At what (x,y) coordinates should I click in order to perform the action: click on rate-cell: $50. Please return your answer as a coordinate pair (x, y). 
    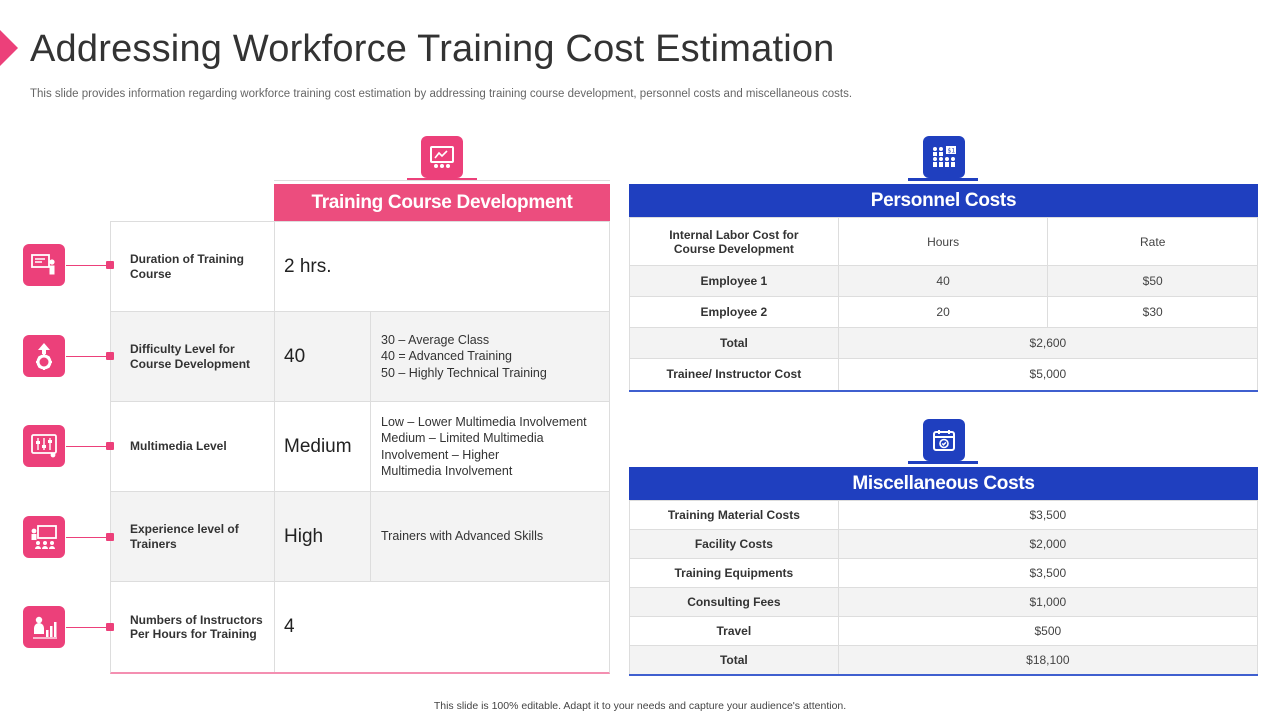
    Looking at the image, I should click on (1152, 281).